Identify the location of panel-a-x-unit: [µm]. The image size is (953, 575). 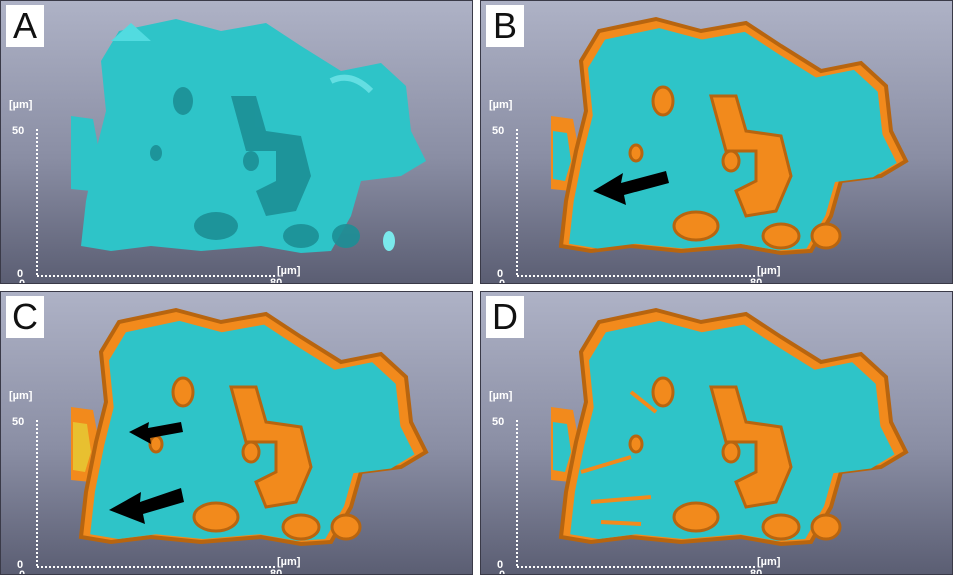
(289, 271).